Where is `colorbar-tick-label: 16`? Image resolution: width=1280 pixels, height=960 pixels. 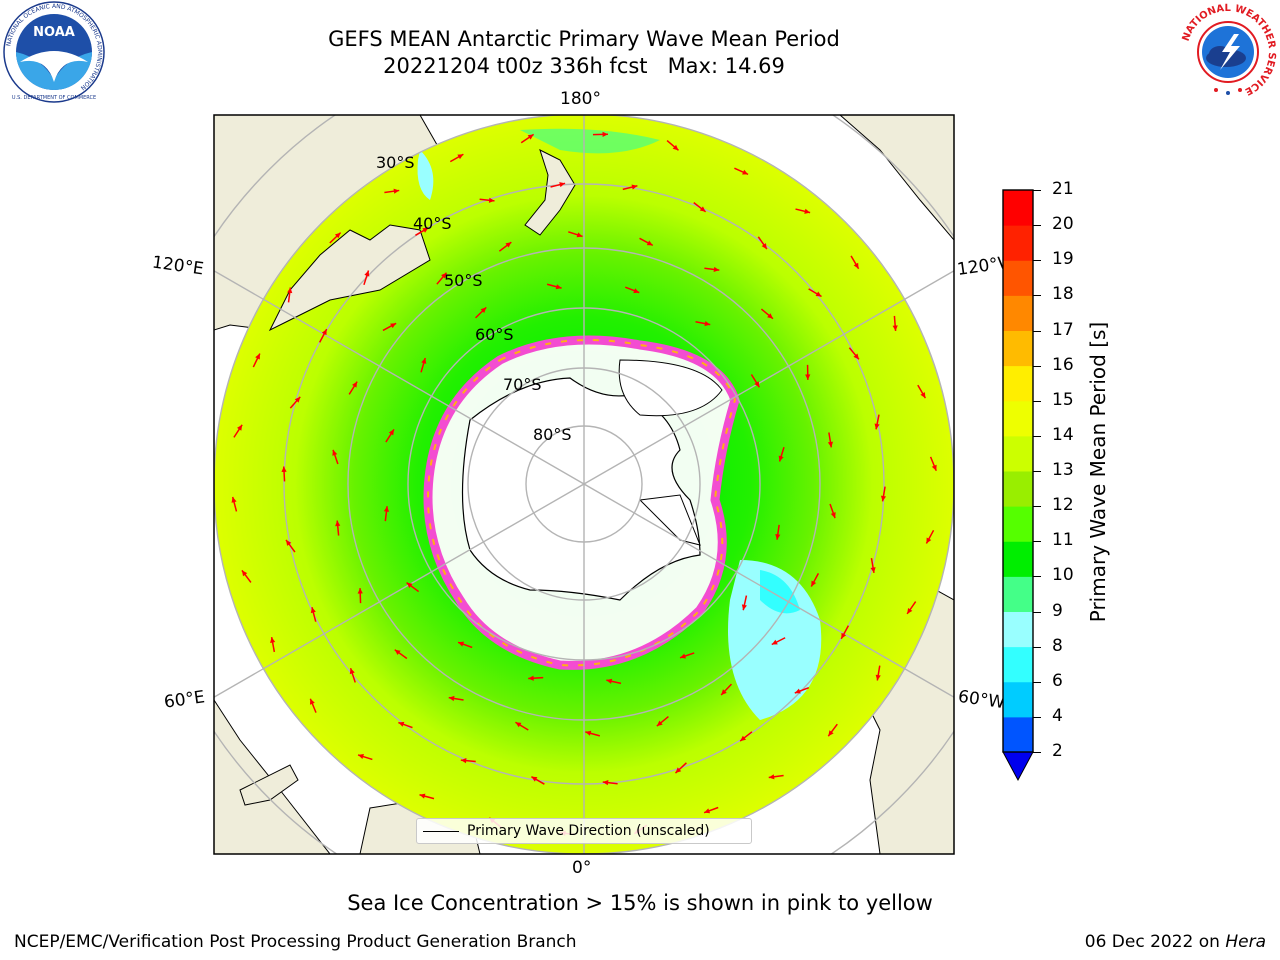 colorbar-tick-label: 16 is located at coordinates (1063, 364).